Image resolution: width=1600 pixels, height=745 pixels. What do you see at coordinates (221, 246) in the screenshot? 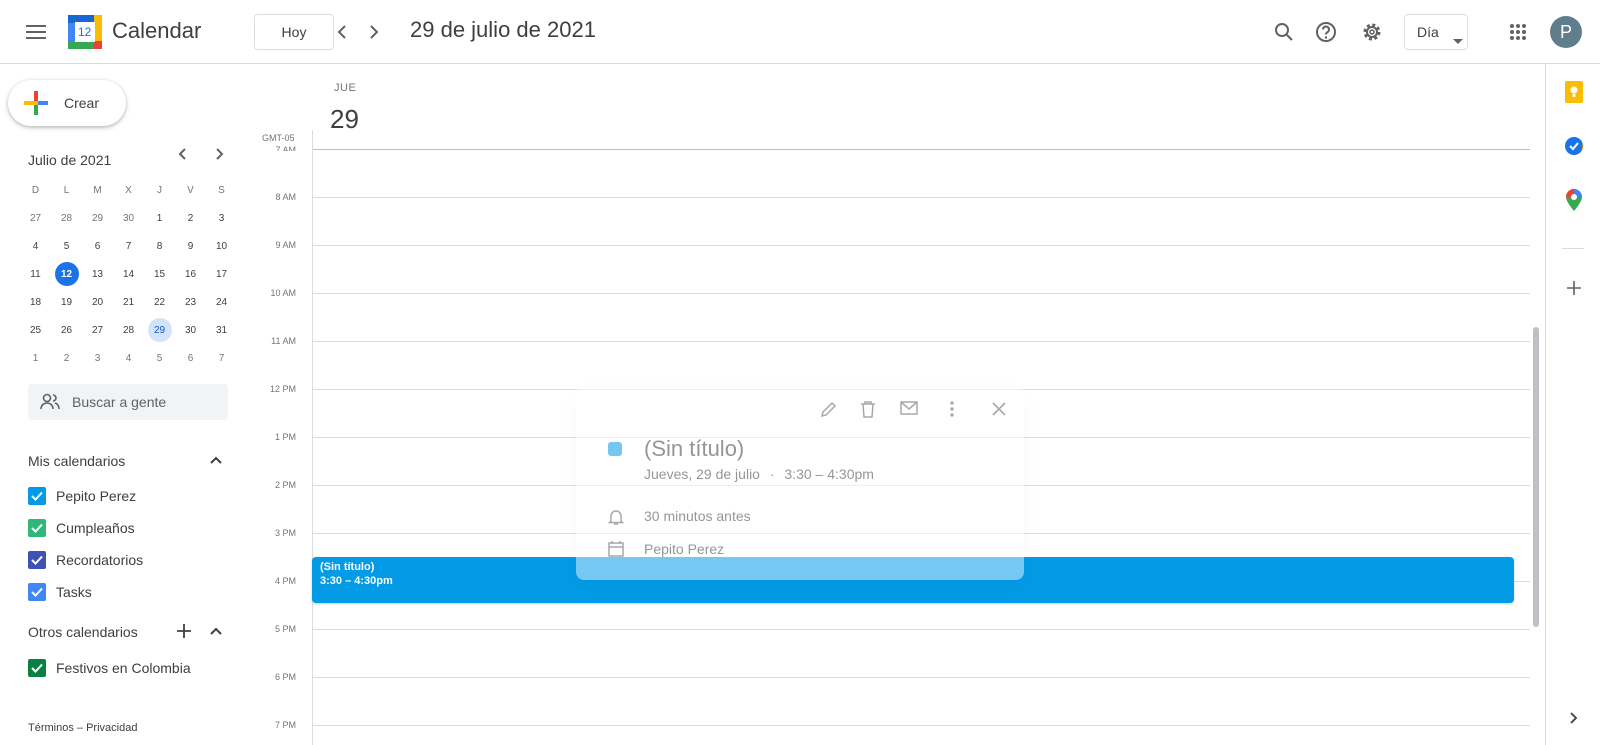
I see `mini-calendar-day: 10` at bounding box center [221, 246].